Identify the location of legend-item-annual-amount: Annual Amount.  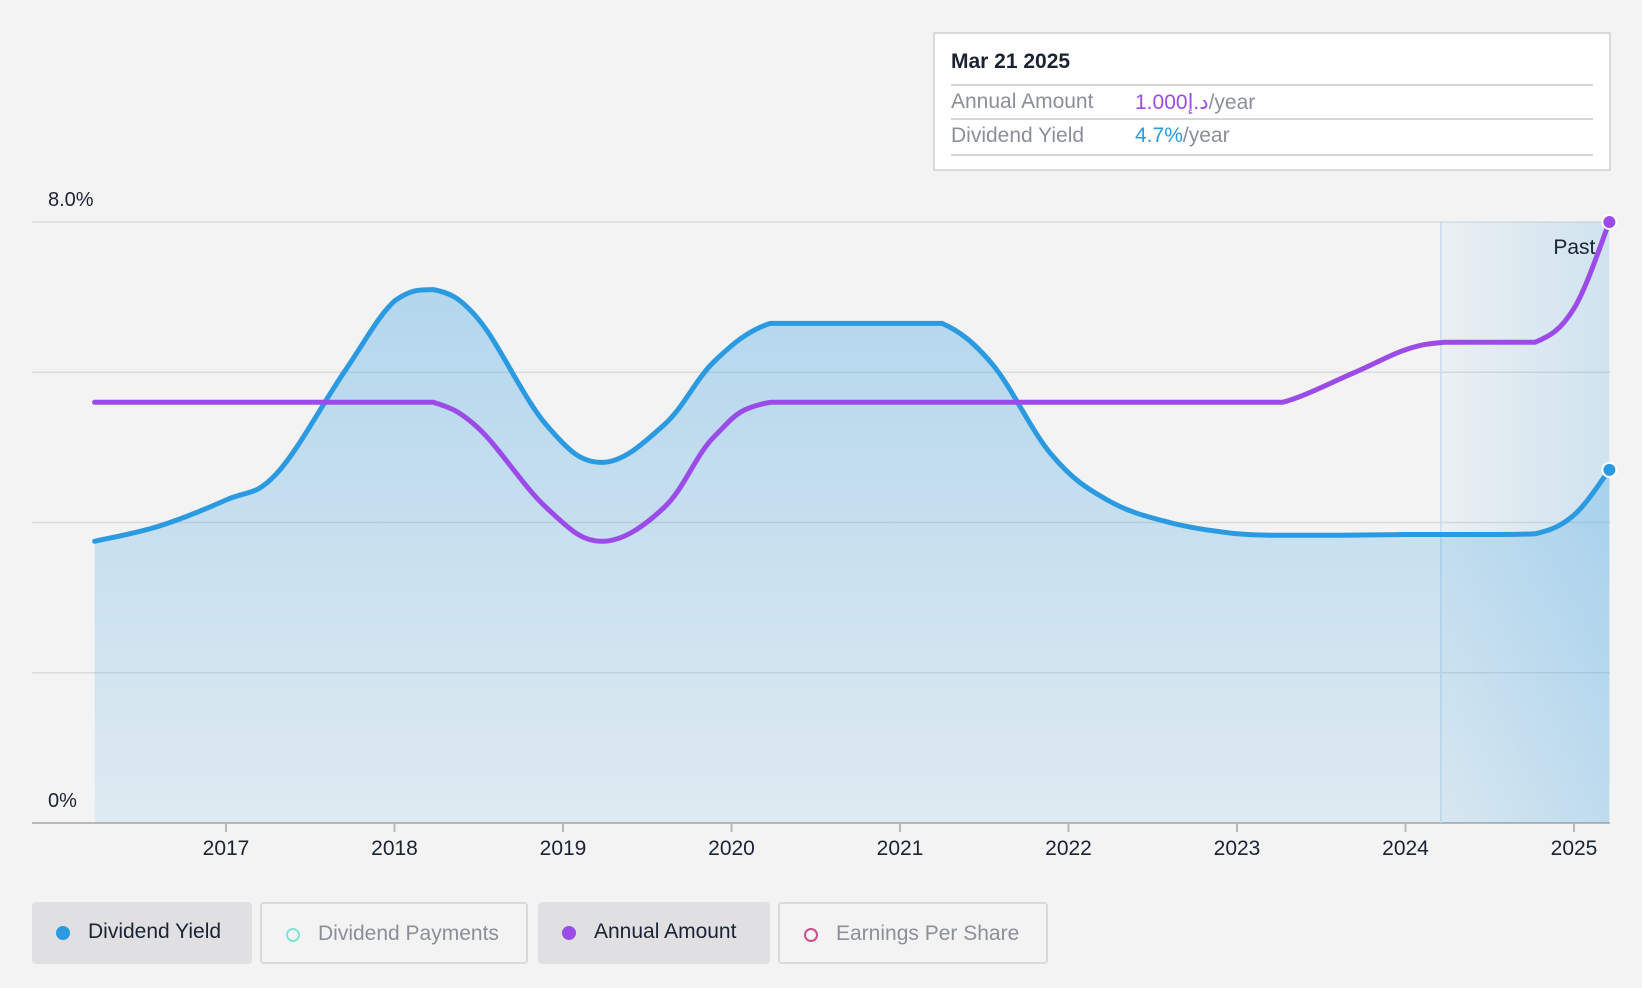
(654, 933).